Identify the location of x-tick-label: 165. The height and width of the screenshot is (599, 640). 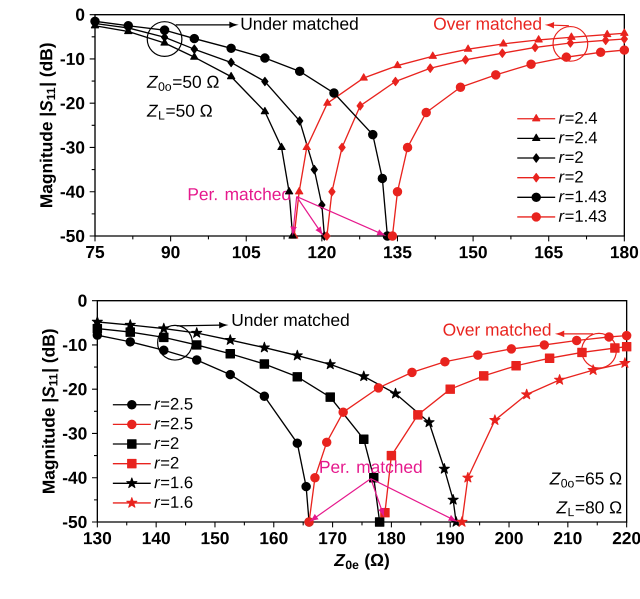
(549, 252).